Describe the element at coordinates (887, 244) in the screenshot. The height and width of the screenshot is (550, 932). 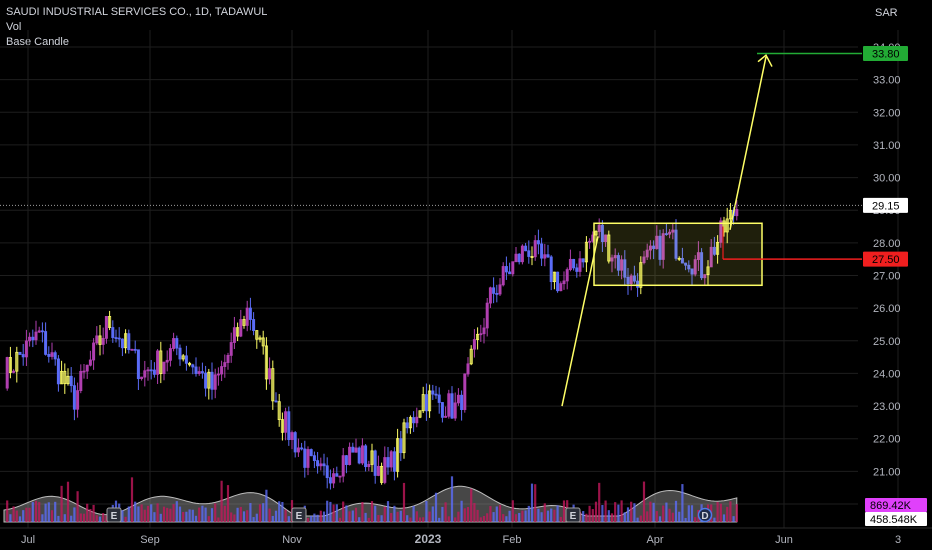
I see `y-tick-label: 28.00` at that location.